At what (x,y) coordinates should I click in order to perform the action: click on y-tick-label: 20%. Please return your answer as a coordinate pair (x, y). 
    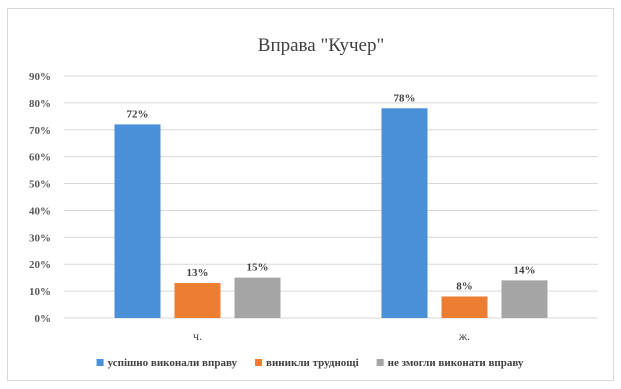
    Looking at the image, I should click on (40, 265).